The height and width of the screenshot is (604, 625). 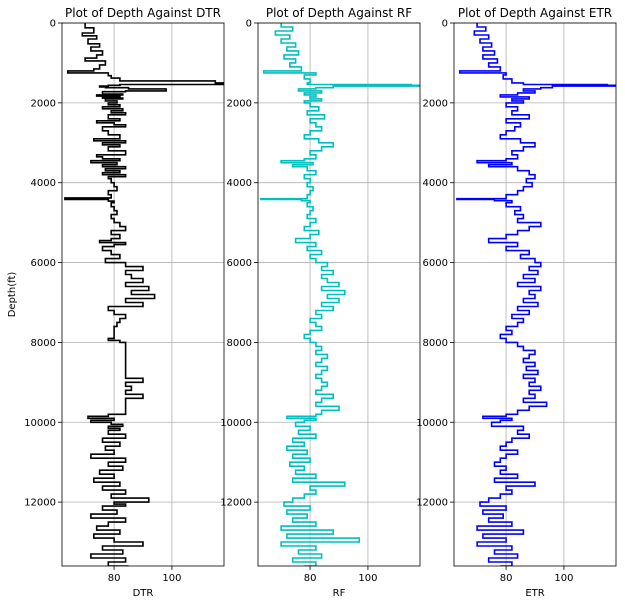 I want to click on x-axis-label: RF, so click(x=339, y=593).